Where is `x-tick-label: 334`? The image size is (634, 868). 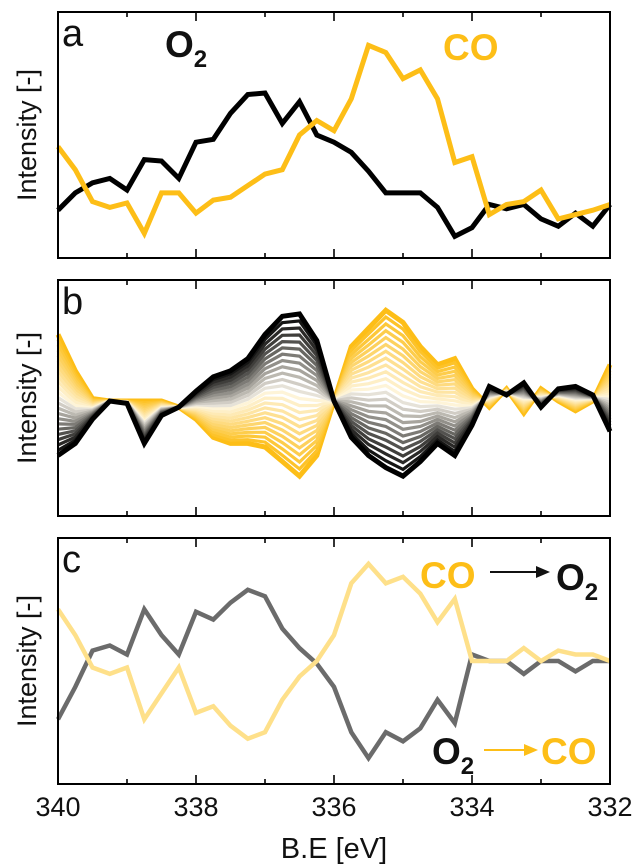 x-tick-label: 334 is located at coordinates (471, 807).